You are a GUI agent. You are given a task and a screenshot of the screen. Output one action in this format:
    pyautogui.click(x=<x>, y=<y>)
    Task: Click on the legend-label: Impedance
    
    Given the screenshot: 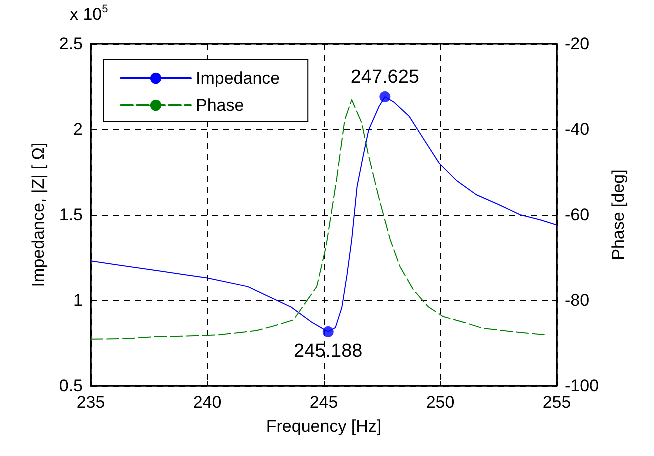 What is the action you would take?
    pyautogui.click(x=238, y=78)
    